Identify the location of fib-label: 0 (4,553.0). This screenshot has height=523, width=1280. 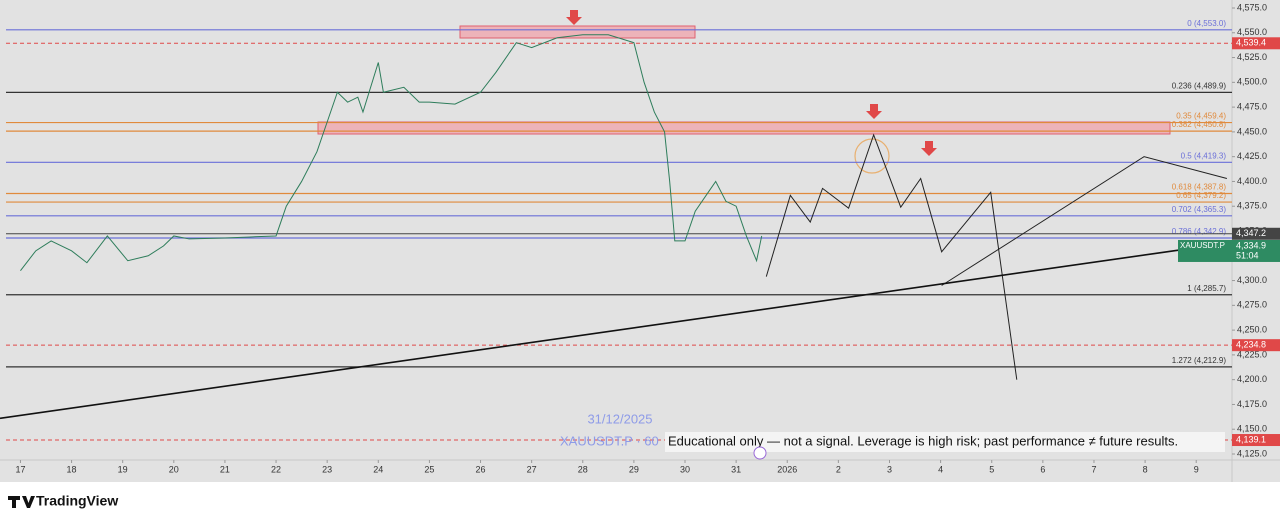
(1206, 23).